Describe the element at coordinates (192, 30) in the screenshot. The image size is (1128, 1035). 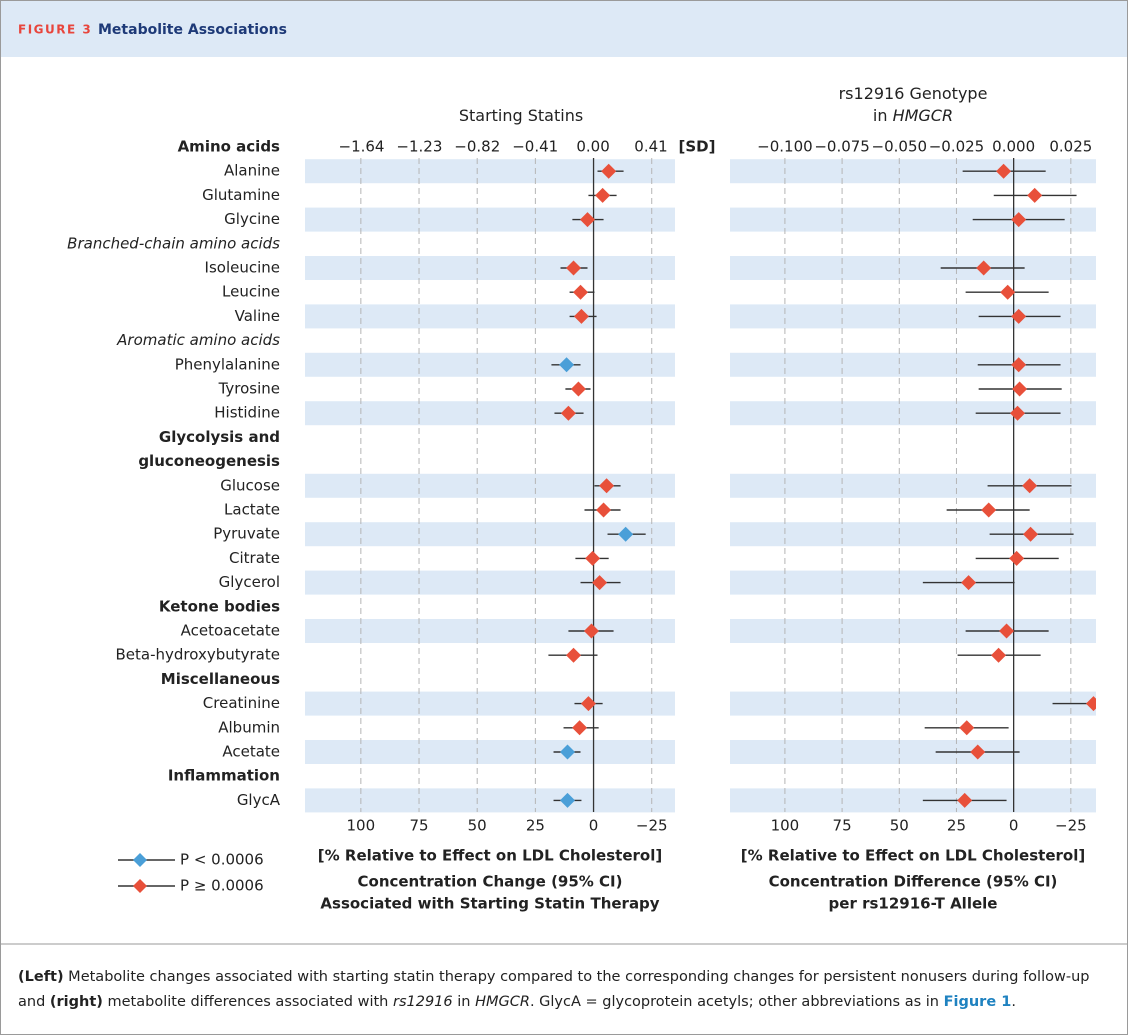
I see `figure-title: Metabolite Associations` at that location.